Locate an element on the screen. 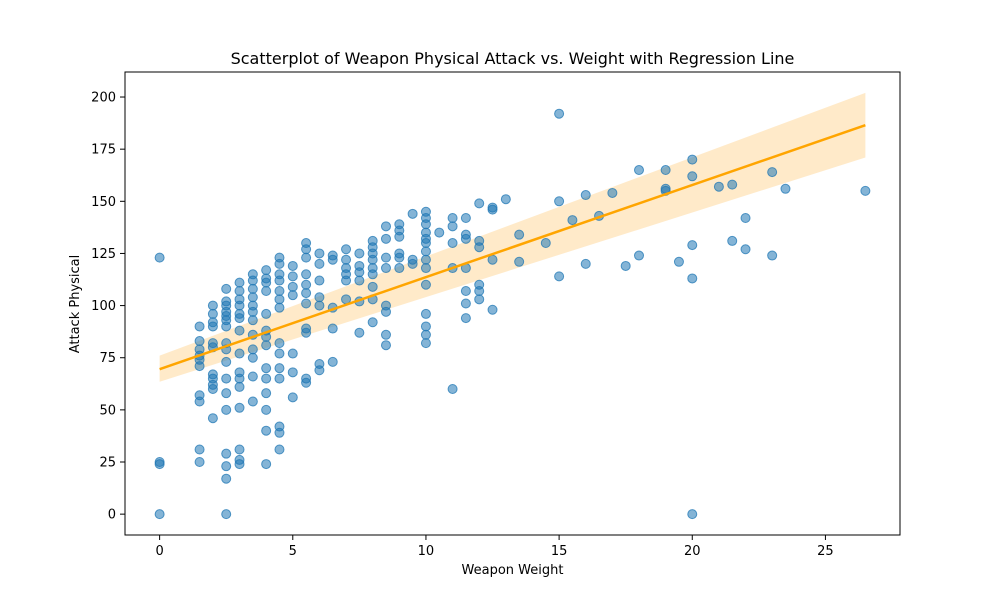 Image resolution: width=1000 pixels, height=600 pixels. x-tick-label: 15 is located at coordinates (559, 551).